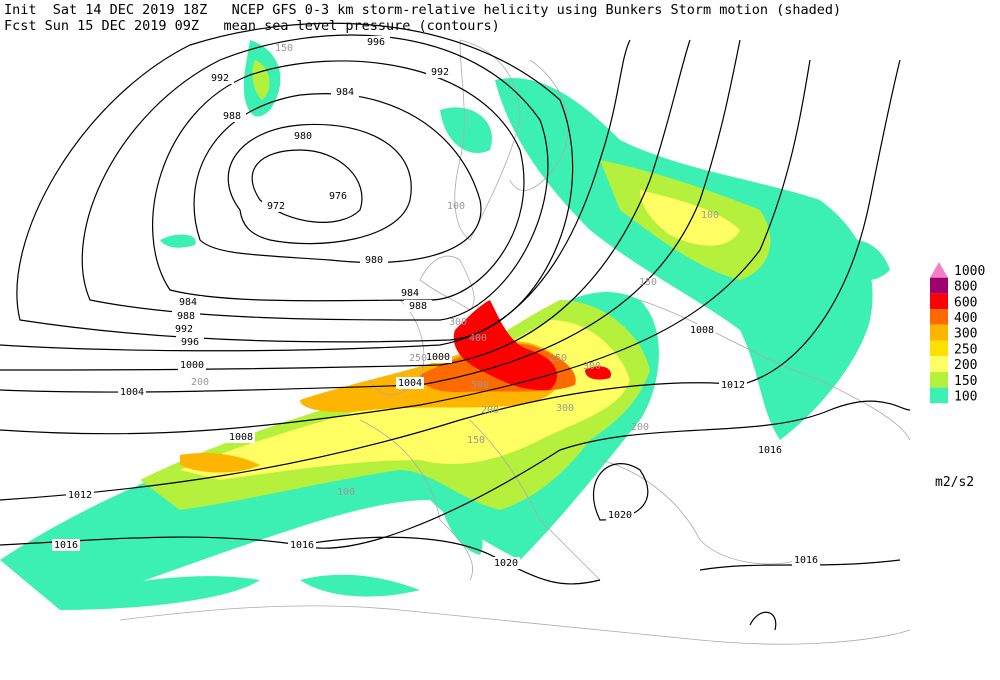 The height and width of the screenshot is (680, 1000). I want to click on contour-label: 1016, so click(770, 450).